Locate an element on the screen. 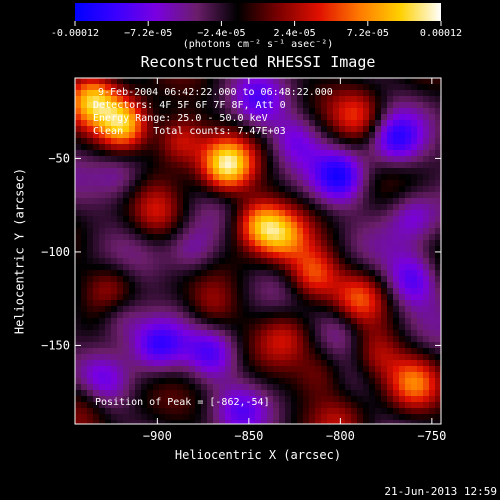 This screenshot has height=500, width=500. y-axis-label: Heliocentric Y (arcsec) is located at coordinates (19, 251).